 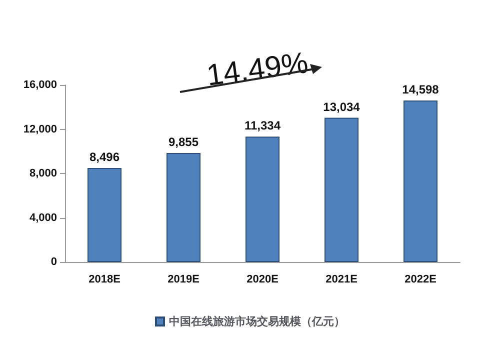 I want to click on y-tick-label: 0, so click(x=53, y=262).